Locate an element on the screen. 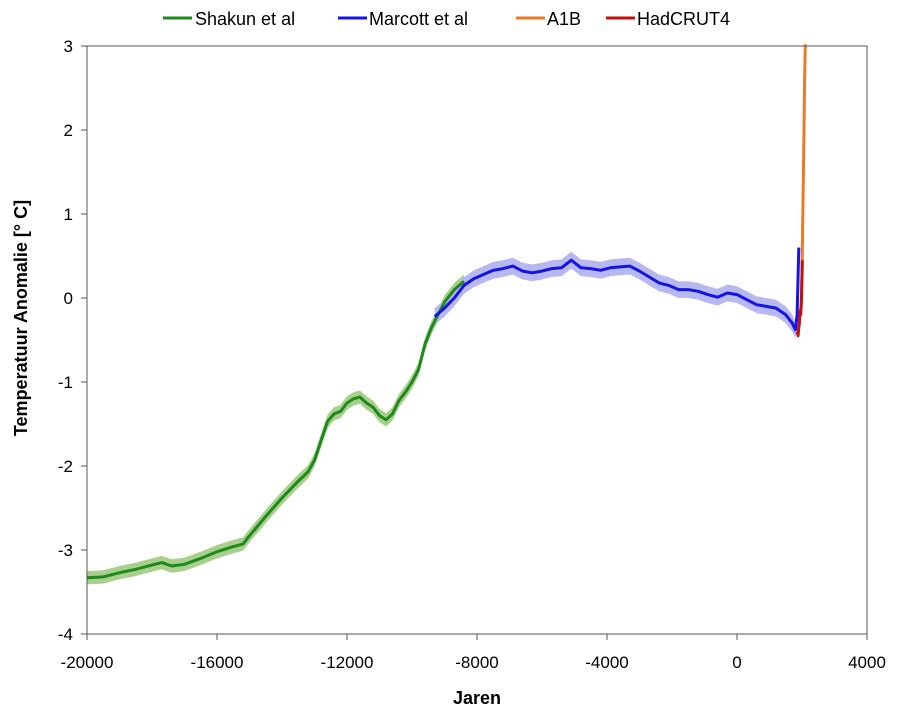 The image size is (899, 713). y-tick-labels: 3 2 1 0 -1 -2 -3 -4 is located at coordinates (65, 340).